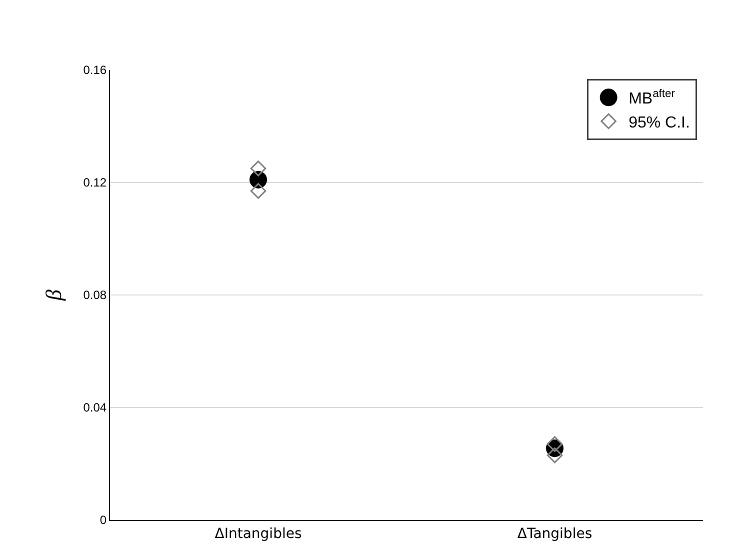  What do you see at coordinates (95, 70) in the screenshot?
I see `y-tick-label: 0.16` at bounding box center [95, 70].